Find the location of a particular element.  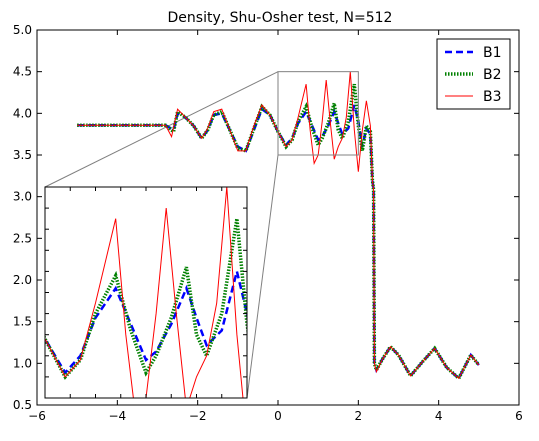

y-tick-label: 4.0 is located at coordinates (22, 113).